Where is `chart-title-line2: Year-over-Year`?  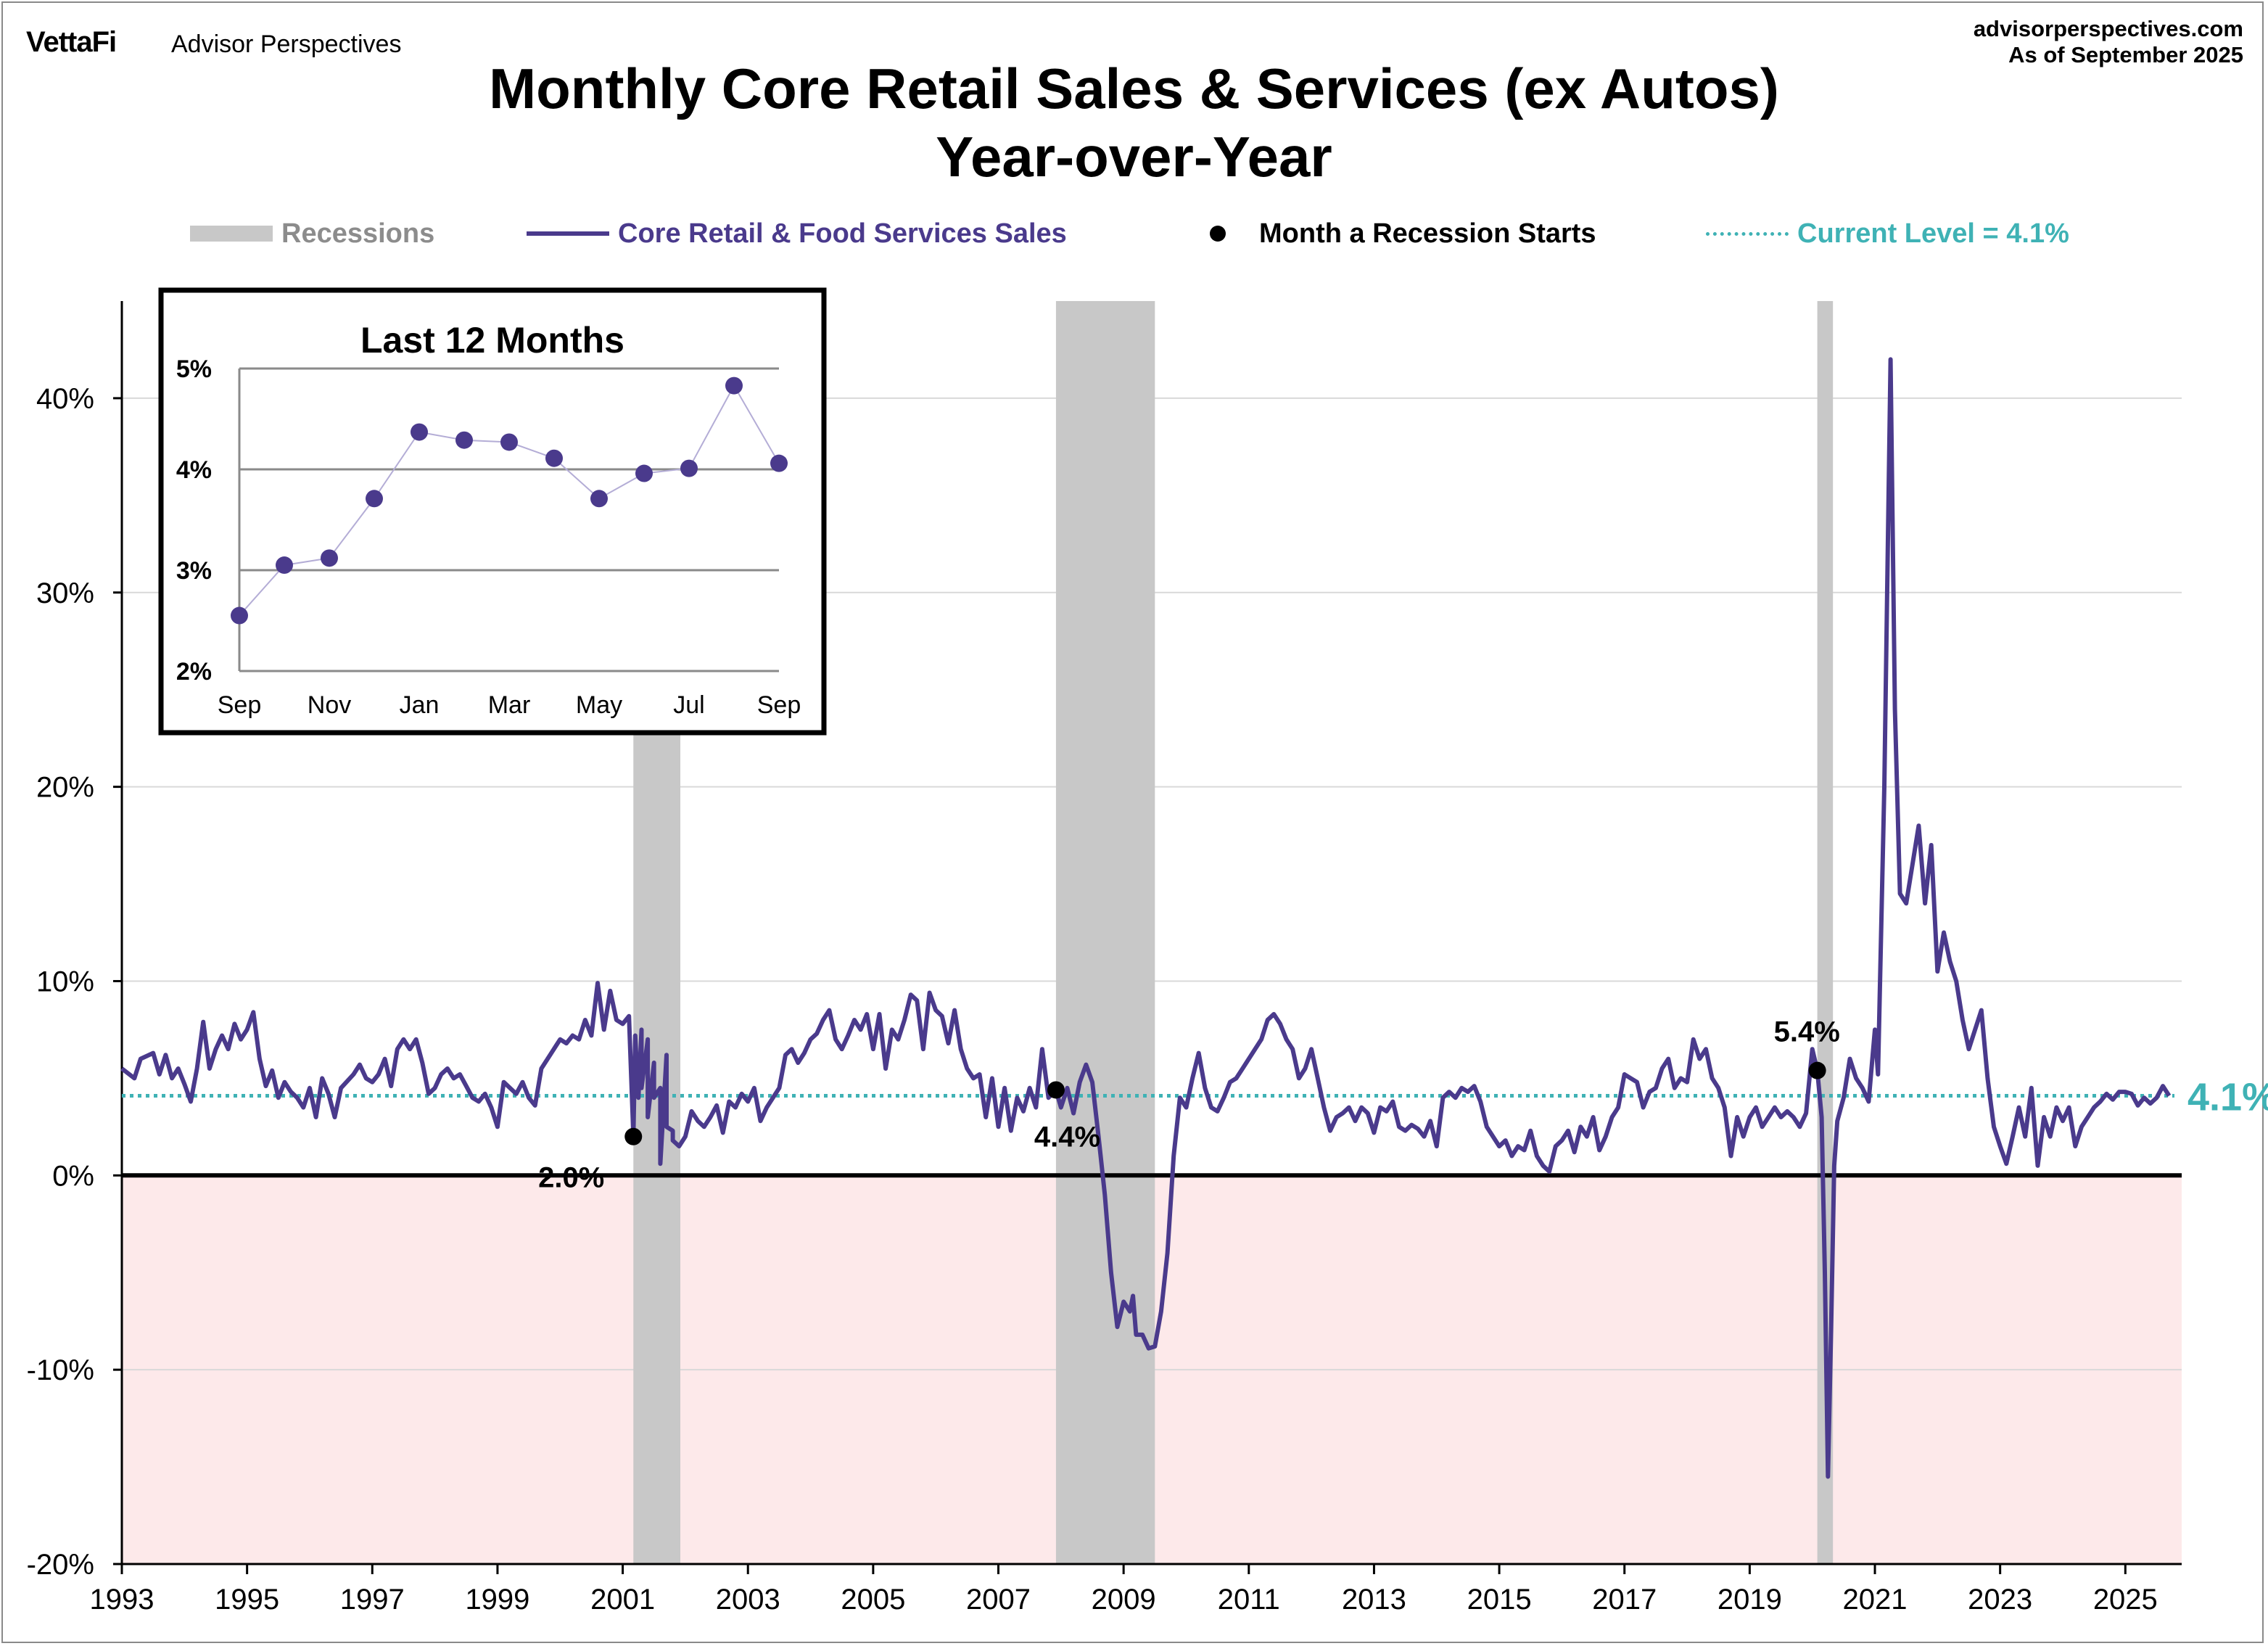
chart-title-line2: Year-over-Year is located at coordinates (1134, 157).